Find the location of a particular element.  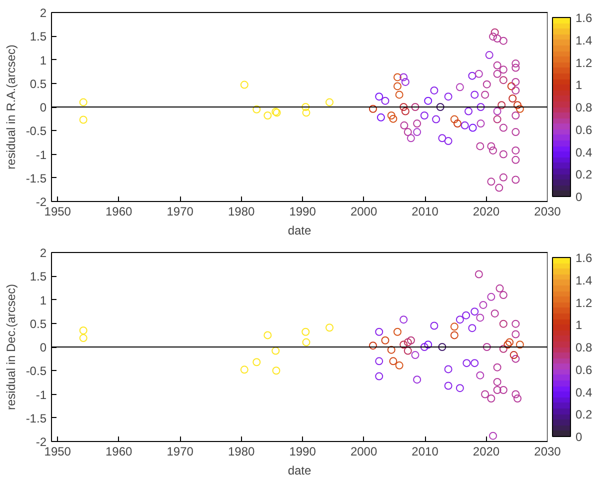

y-axis-title: residual in R.A.(arcsec) is located at coordinates (11, 107).